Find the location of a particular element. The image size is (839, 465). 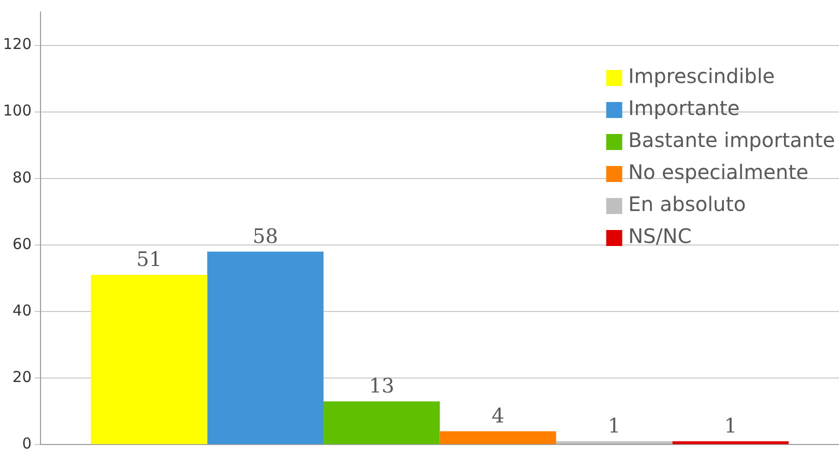

y-tick-label: 40 is located at coordinates (22, 310).